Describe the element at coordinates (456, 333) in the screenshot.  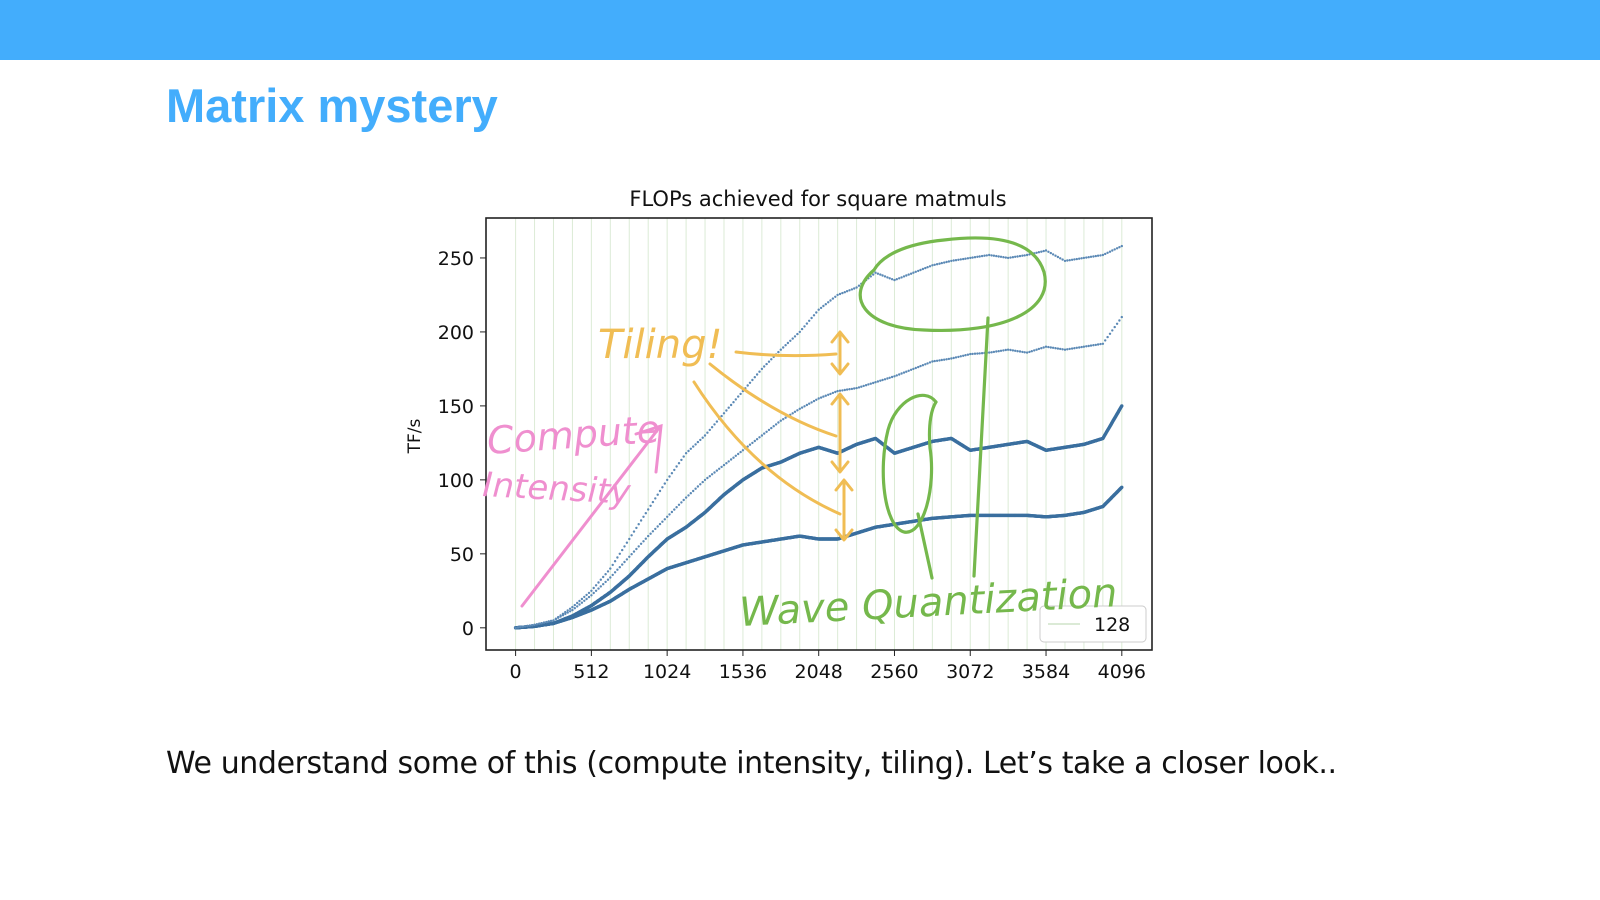
I see `y-tick-label: 200` at that location.